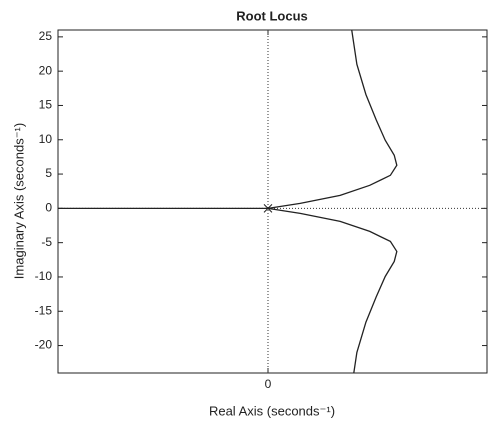 The width and height of the screenshot is (495, 424). What do you see at coordinates (44, 345) in the screenshot?
I see `y-tick-label: -20` at bounding box center [44, 345].